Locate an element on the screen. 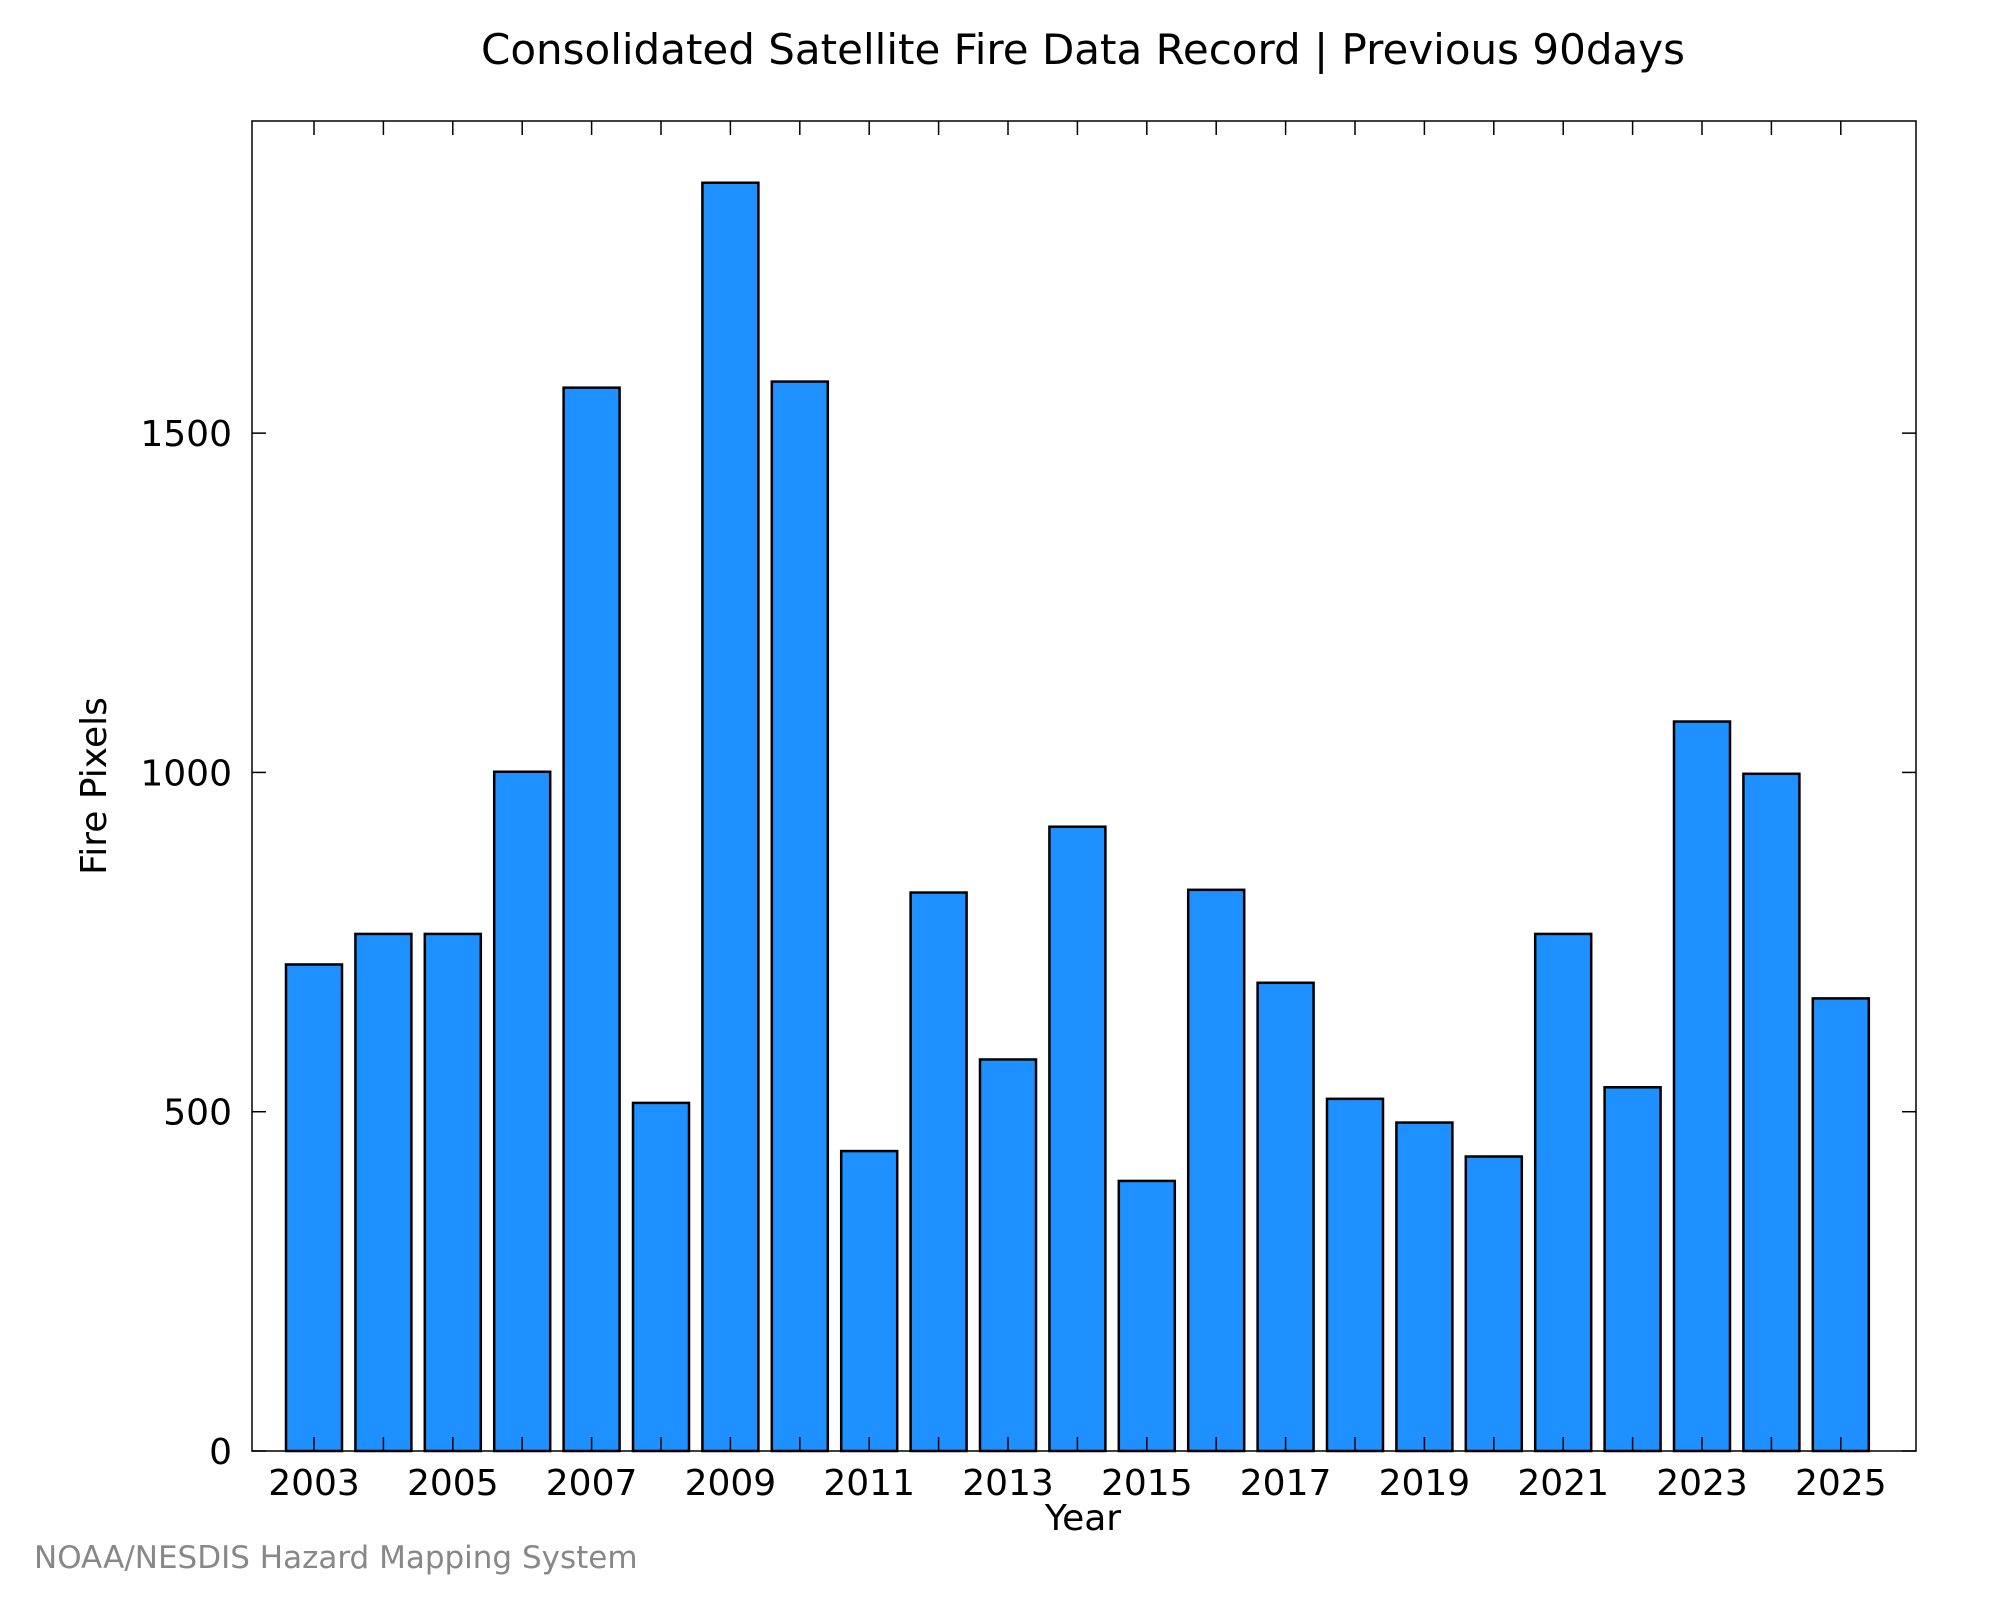 The height and width of the screenshot is (1600, 2000). bar-2003 is located at coordinates (314, 1208).